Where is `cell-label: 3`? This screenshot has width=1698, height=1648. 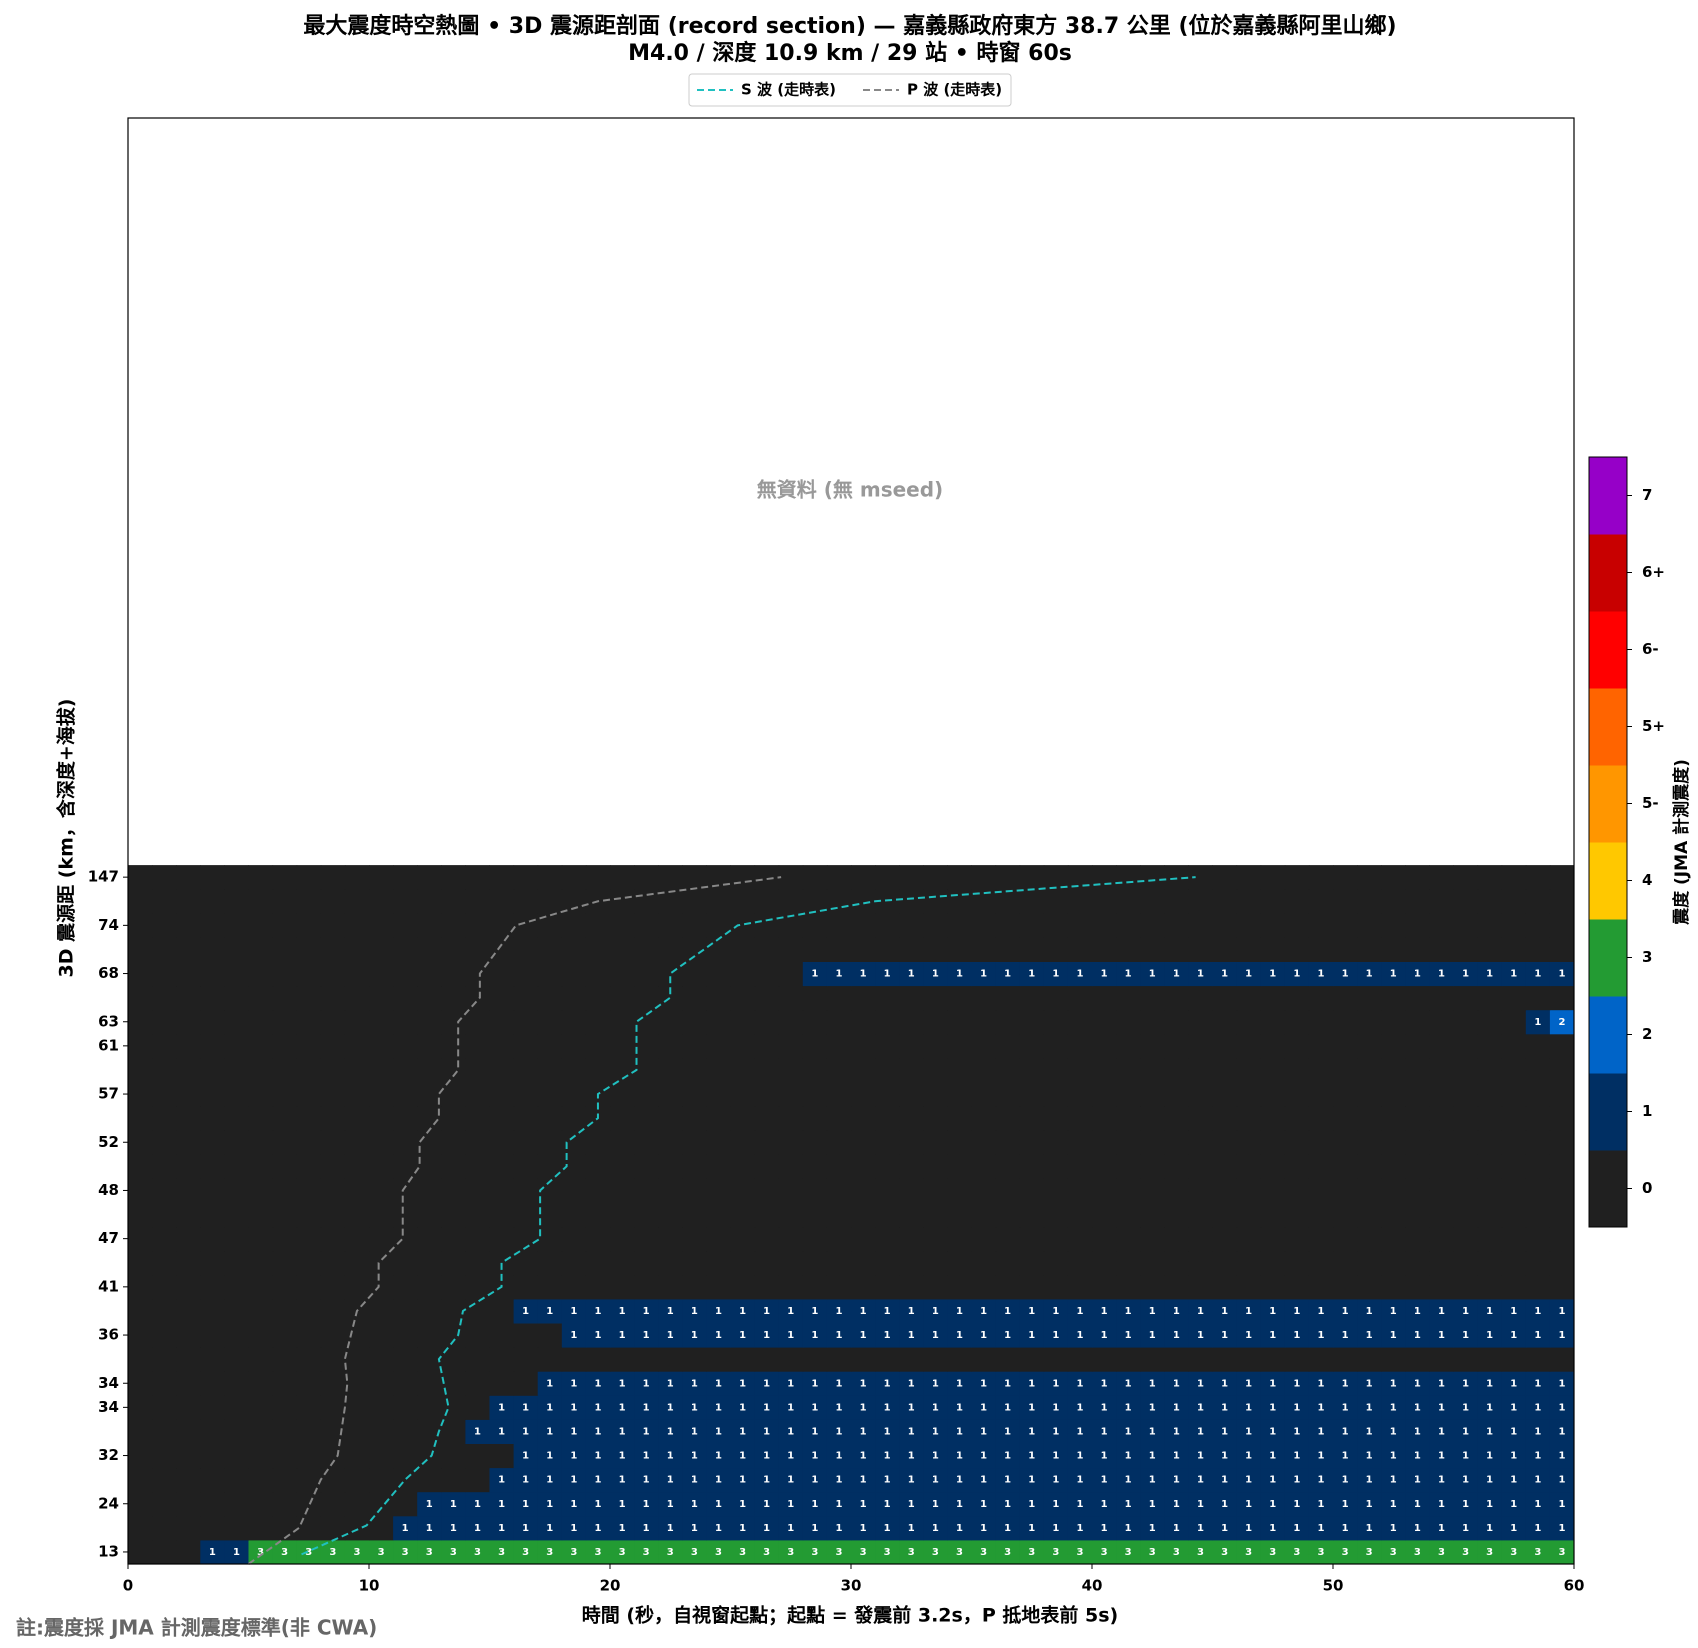
cell-label: 3 is located at coordinates (308, 1552).